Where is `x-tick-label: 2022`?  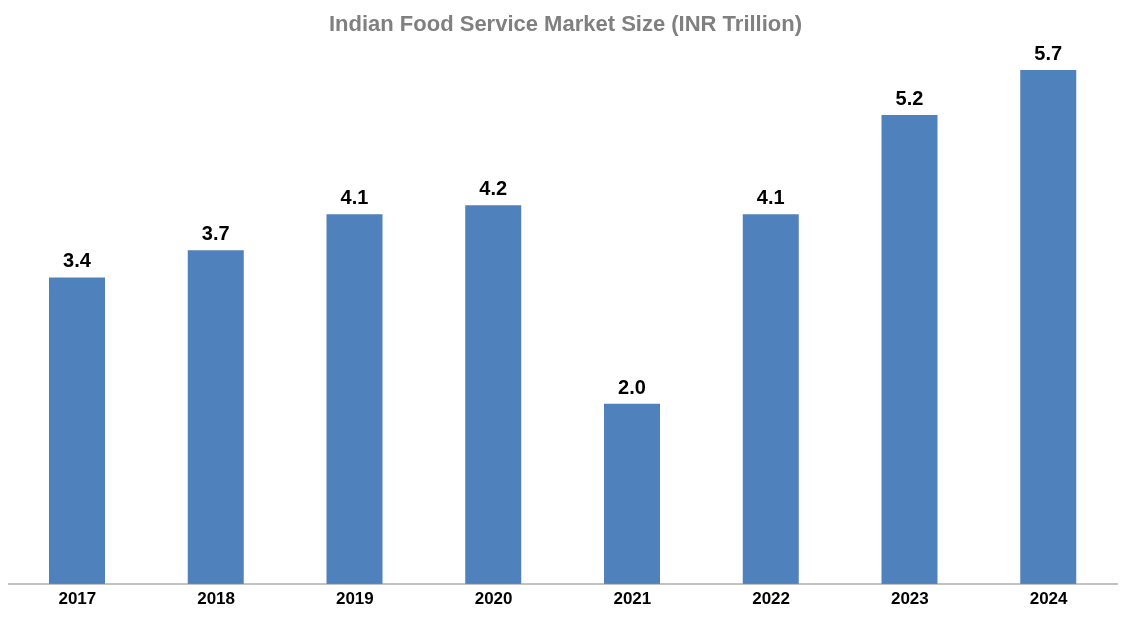
x-tick-label: 2022 is located at coordinates (771, 599).